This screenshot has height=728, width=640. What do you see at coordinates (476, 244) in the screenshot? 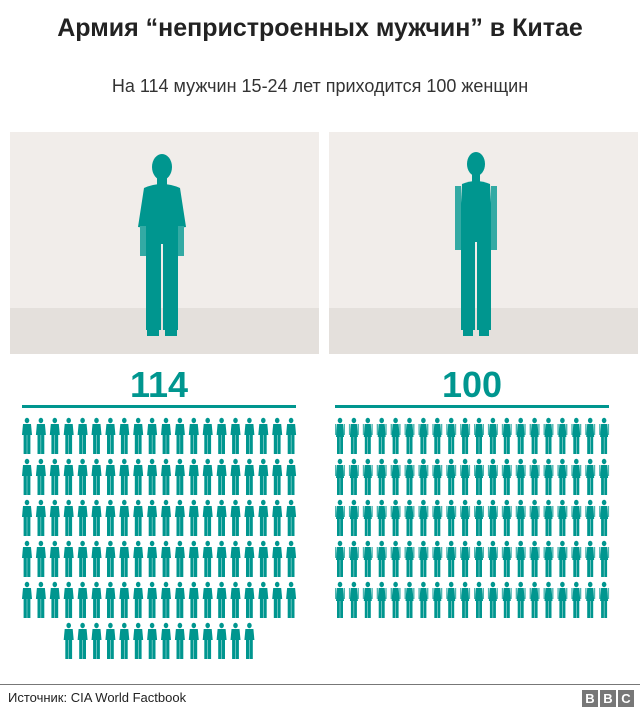
I see `woman-icon` at bounding box center [476, 244].